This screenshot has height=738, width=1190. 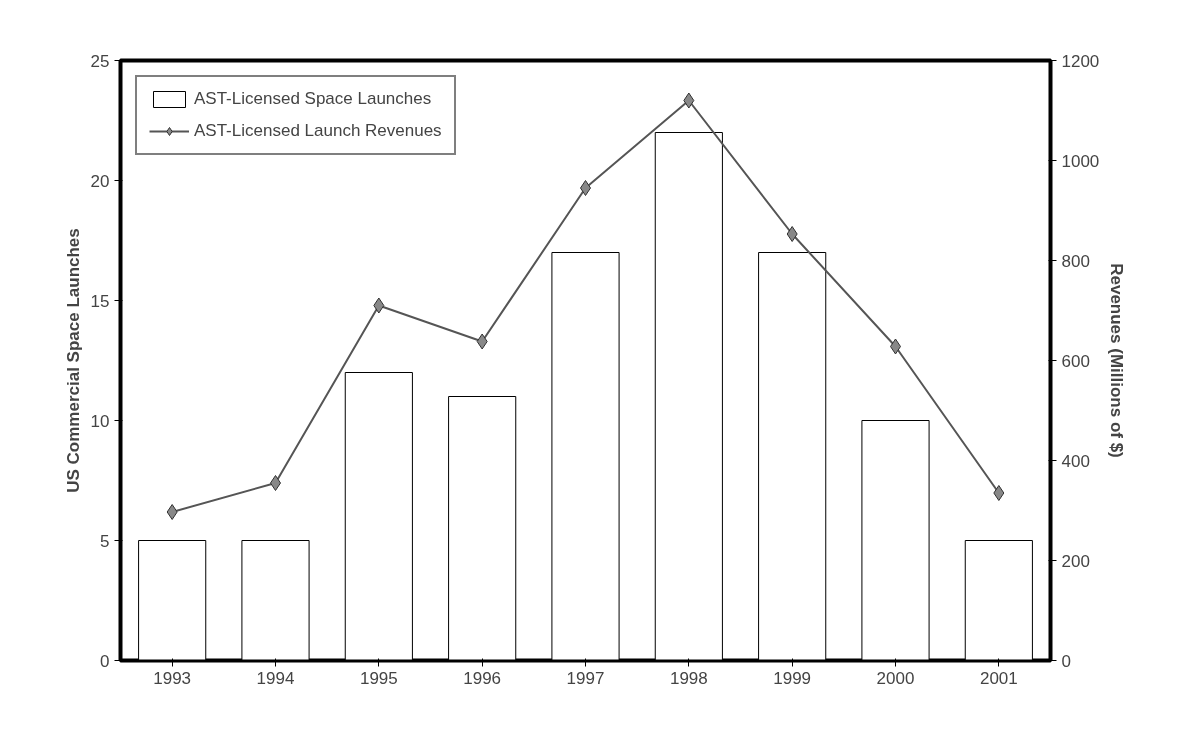 I want to click on y2-tick-label: 800, so click(x=1075, y=261).